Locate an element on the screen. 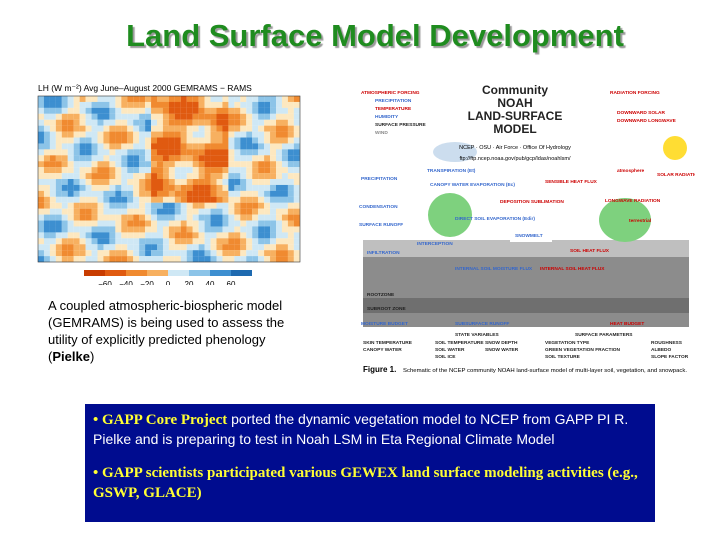  diagram-label: SOIL TEMPERATURE is located at coordinates (459, 343).